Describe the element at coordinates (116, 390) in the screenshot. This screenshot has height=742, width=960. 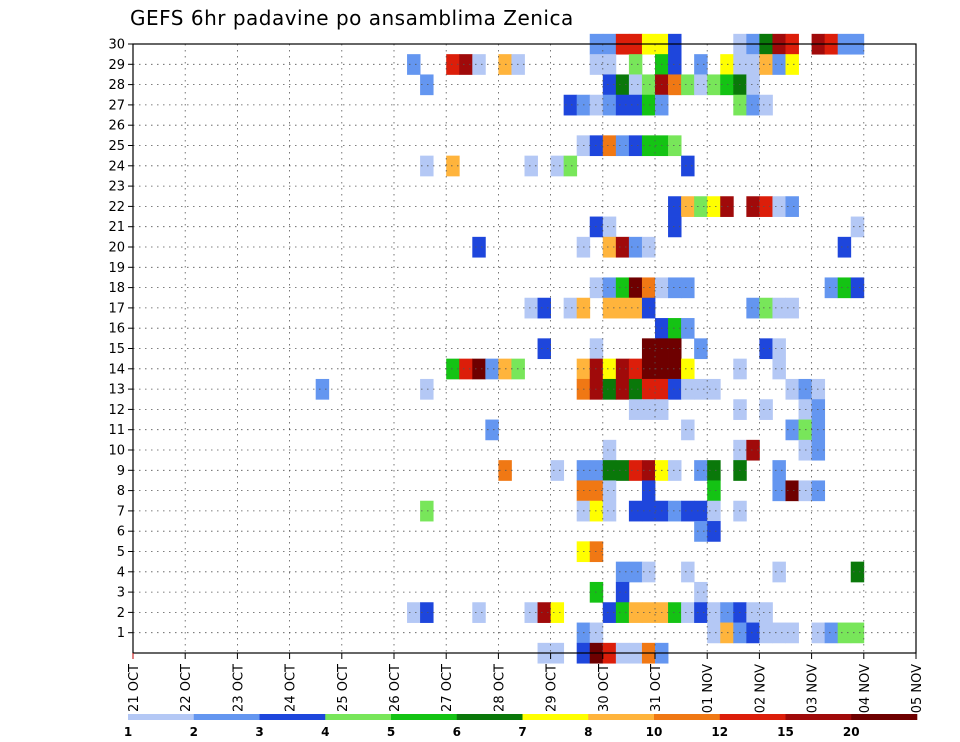
I see `y-tick-label: 13` at that location.